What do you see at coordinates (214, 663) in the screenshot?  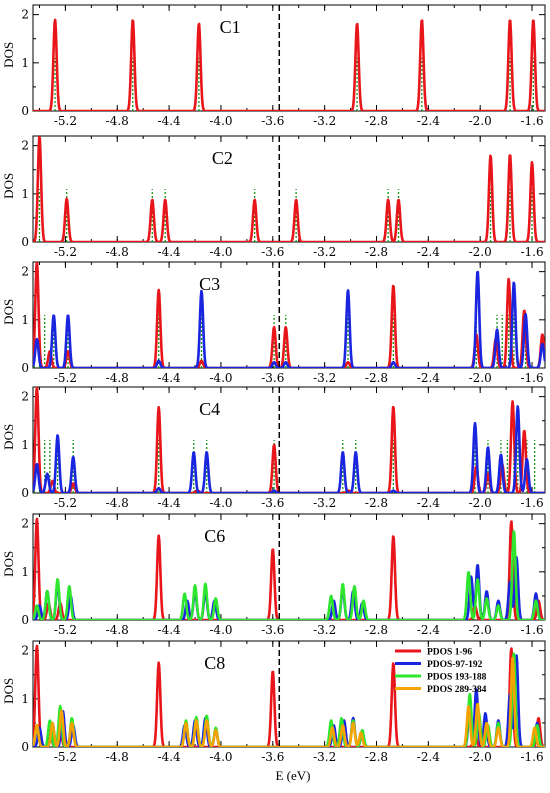 I see `panel-label: C8` at bounding box center [214, 663].